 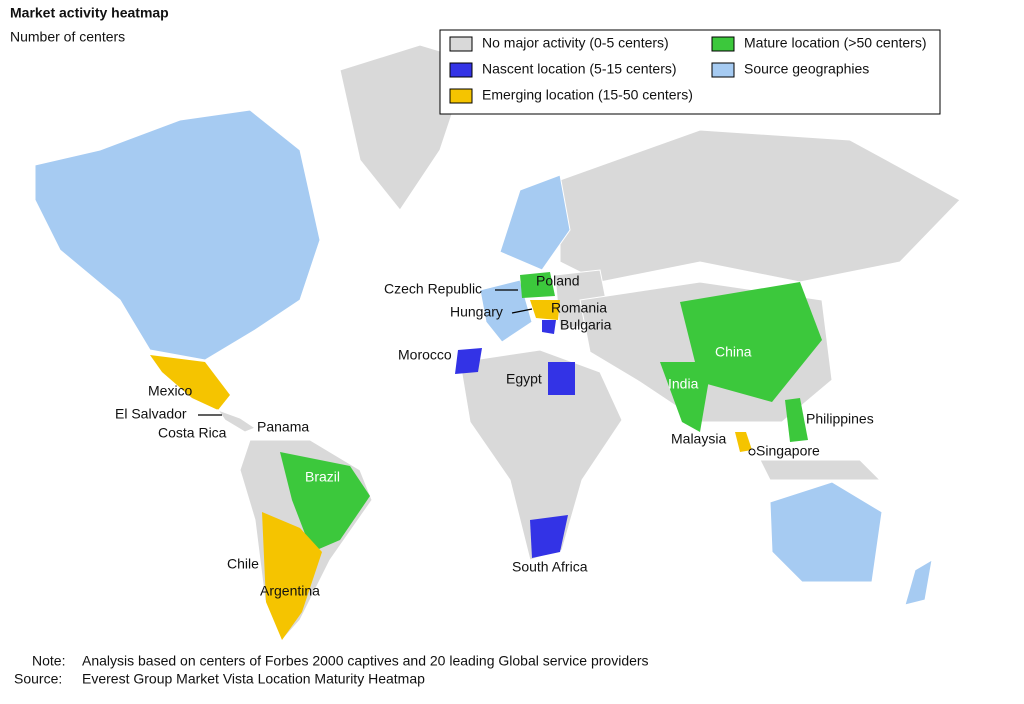 What do you see at coordinates (826, 532) in the screenshot?
I see `australia` at bounding box center [826, 532].